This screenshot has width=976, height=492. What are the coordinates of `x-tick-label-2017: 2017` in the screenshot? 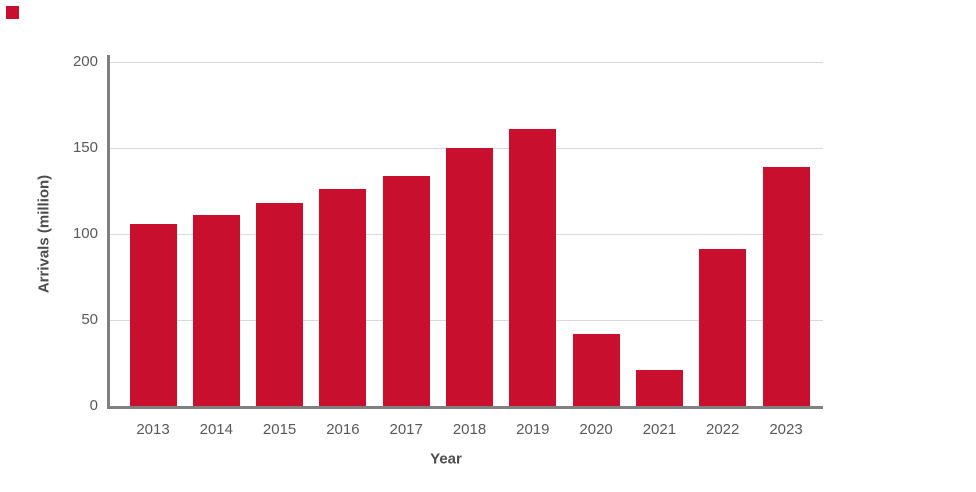 It's located at (406, 429).